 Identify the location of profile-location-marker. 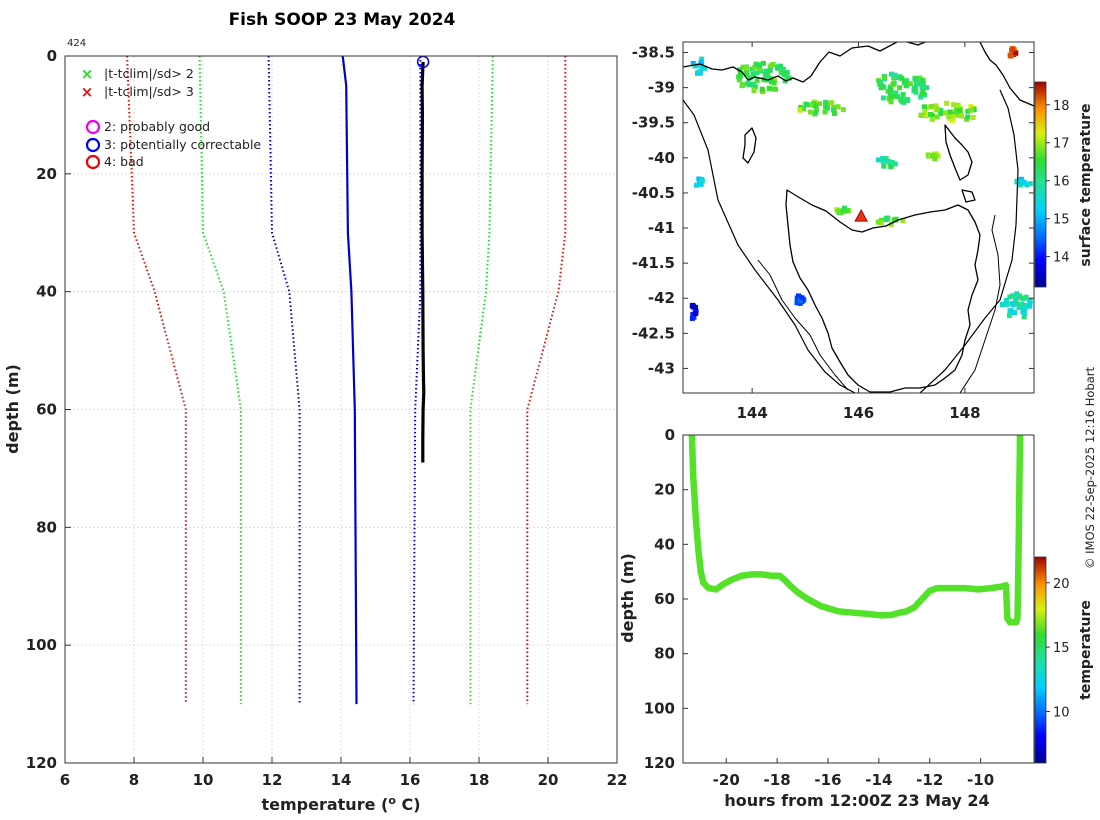
(861, 215).